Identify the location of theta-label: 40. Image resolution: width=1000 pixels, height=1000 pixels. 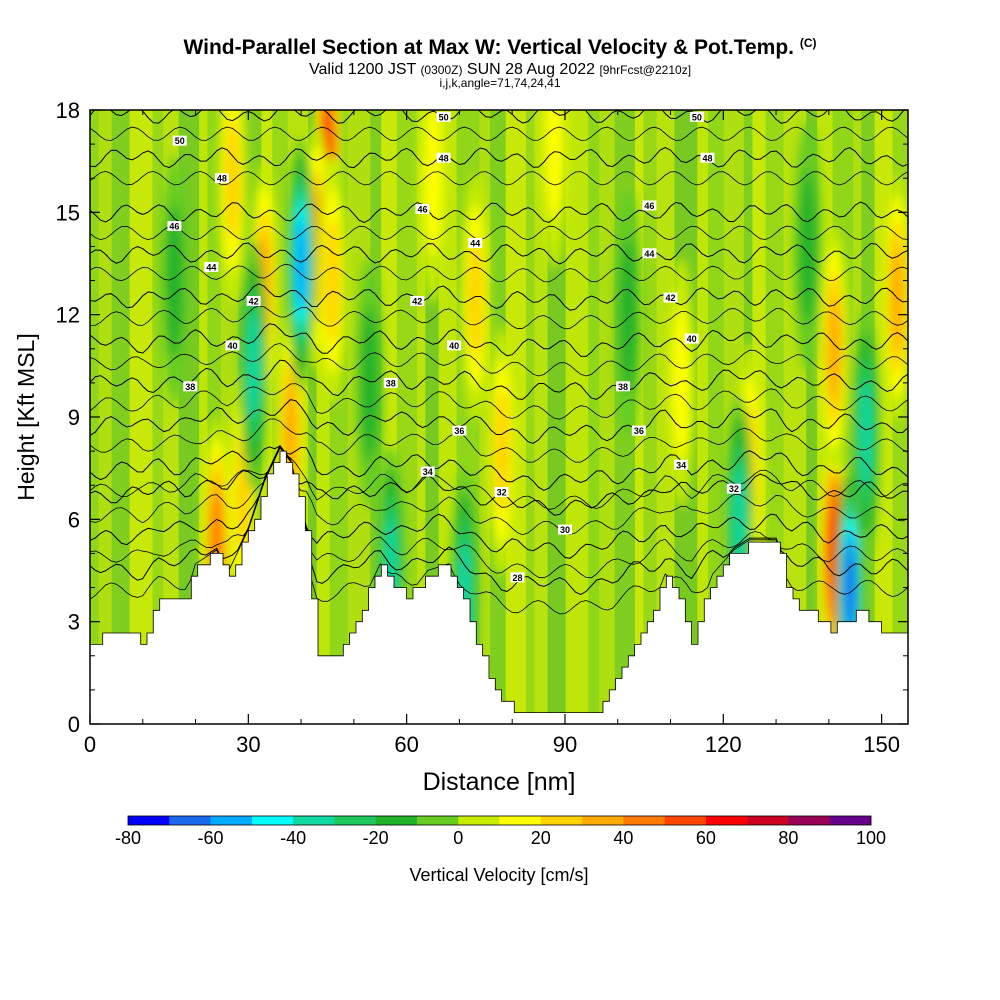
(691, 338).